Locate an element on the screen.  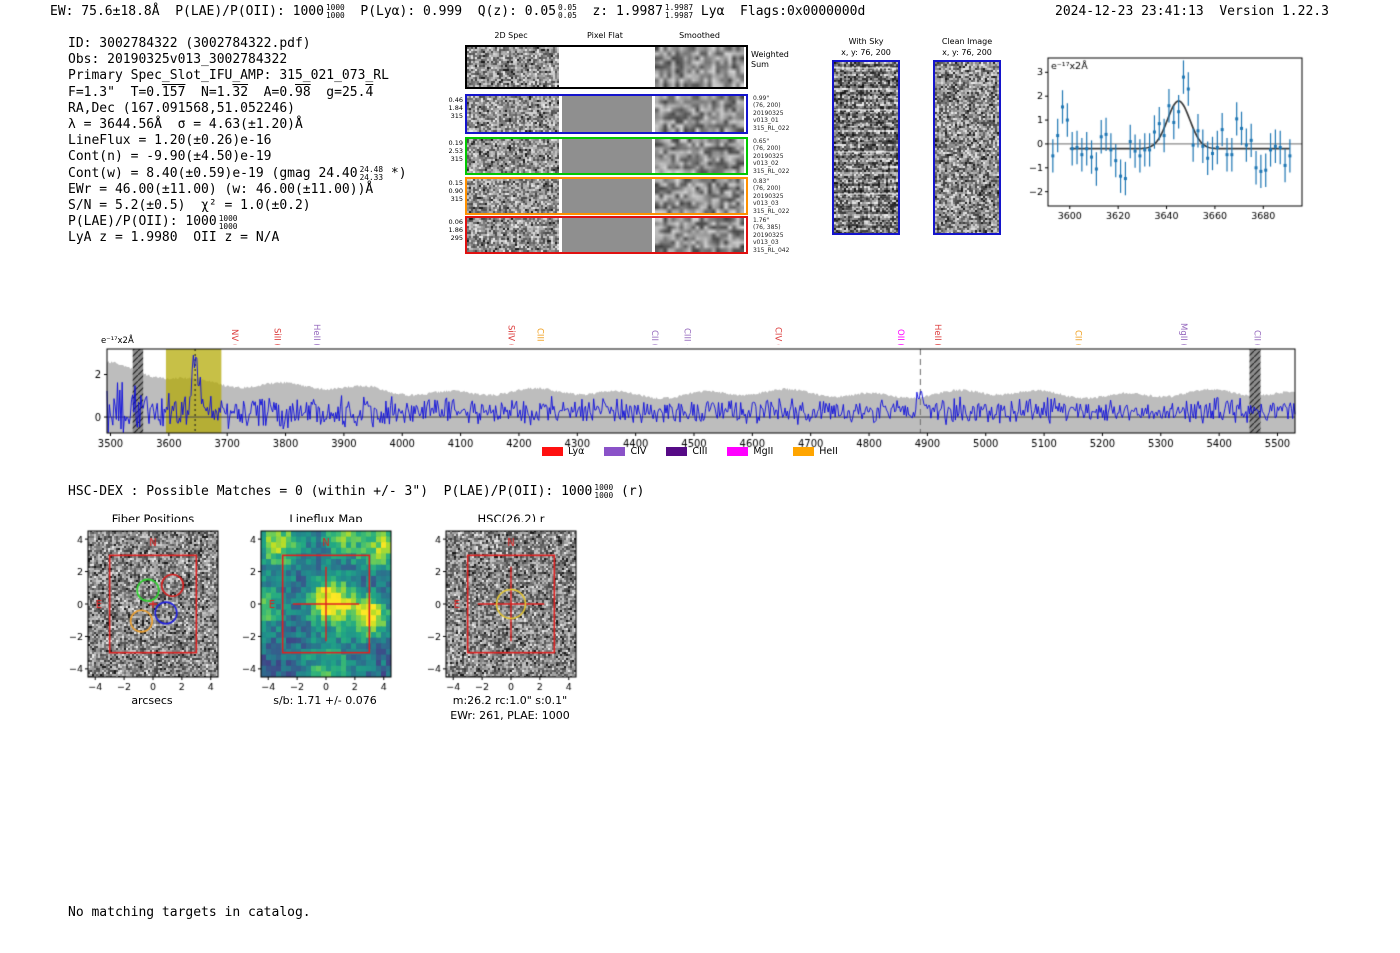
info-line-7: Cont(n) = -9.90(±4.50)e-19 is located at coordinates (237, 157).